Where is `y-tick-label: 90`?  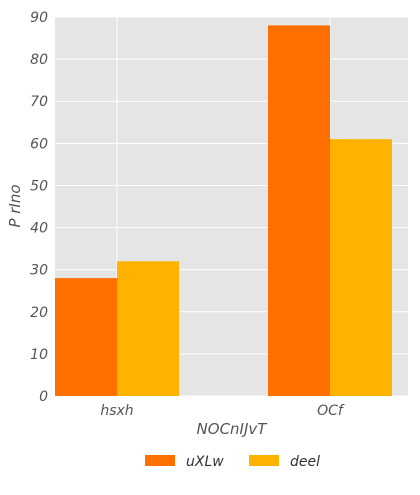 y-tick-label: 90 is located at coordinates (39, 18).